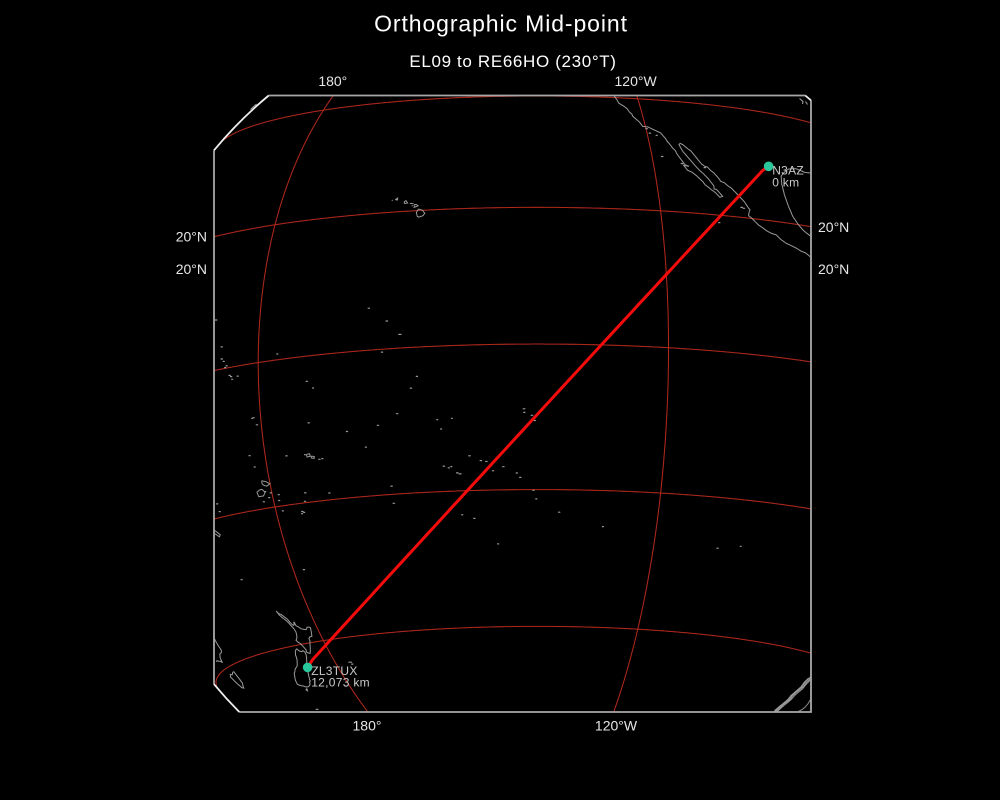 The width and height of the screenshot is (1000, 800). Describe the element at coordinates (788, 171) in the screenshot. I see `svg-text: N3AZ` at that location.